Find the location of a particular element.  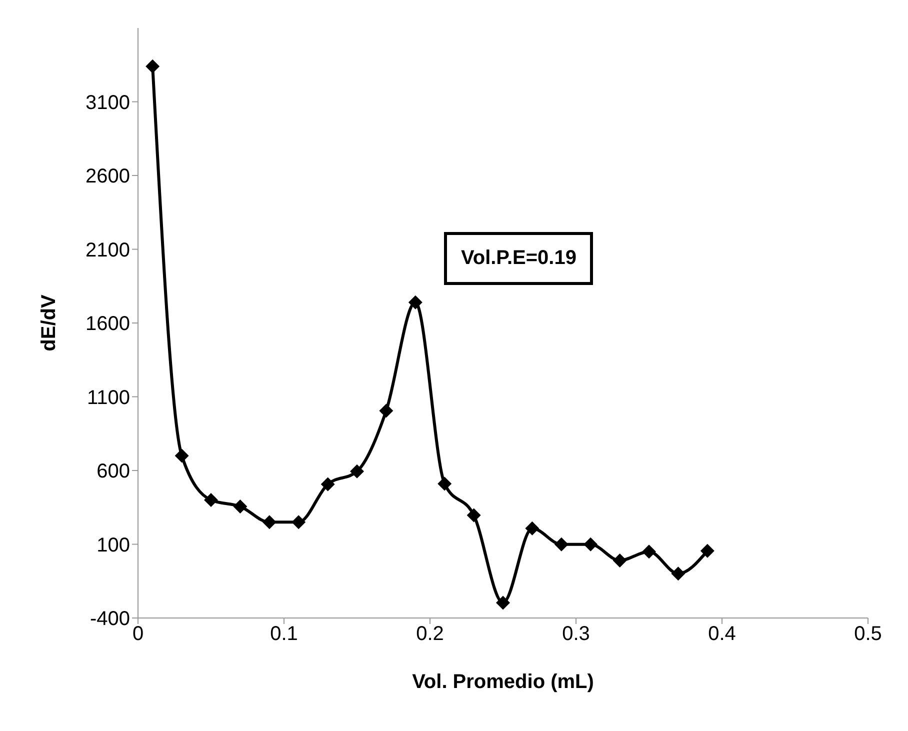

y-tick-label: 2100 is located at coordinates (108, 250).